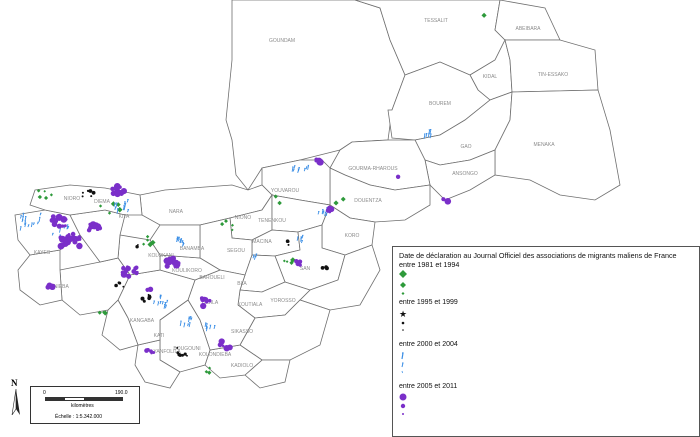  What do you see at coordinates (436, 21) in the screenshot?
I see `label-tessalit: TESSALIT` at bounding box center [436, 21].